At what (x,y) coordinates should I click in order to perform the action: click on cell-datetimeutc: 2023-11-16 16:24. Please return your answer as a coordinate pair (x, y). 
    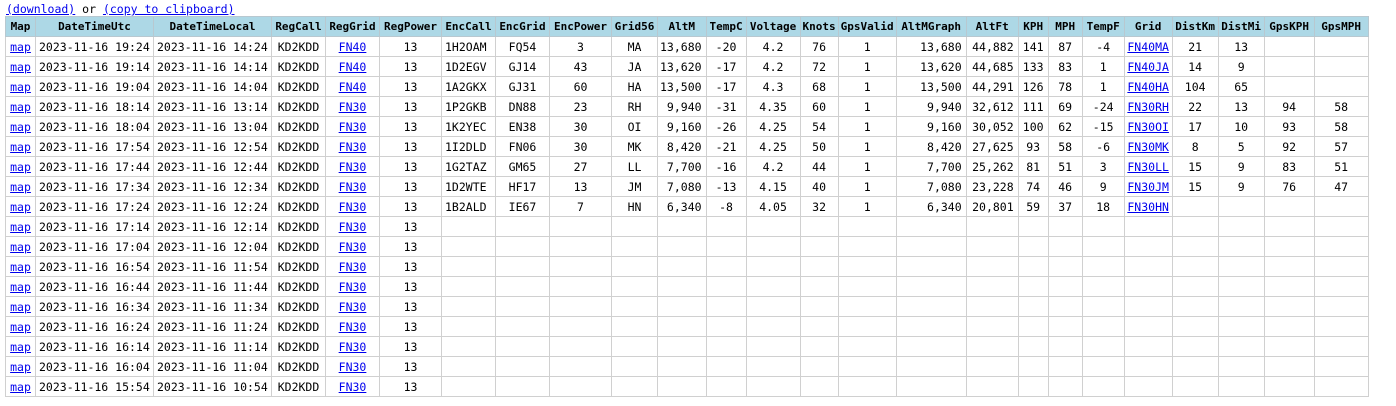
    Looking at the image, I should click on (94, 326).